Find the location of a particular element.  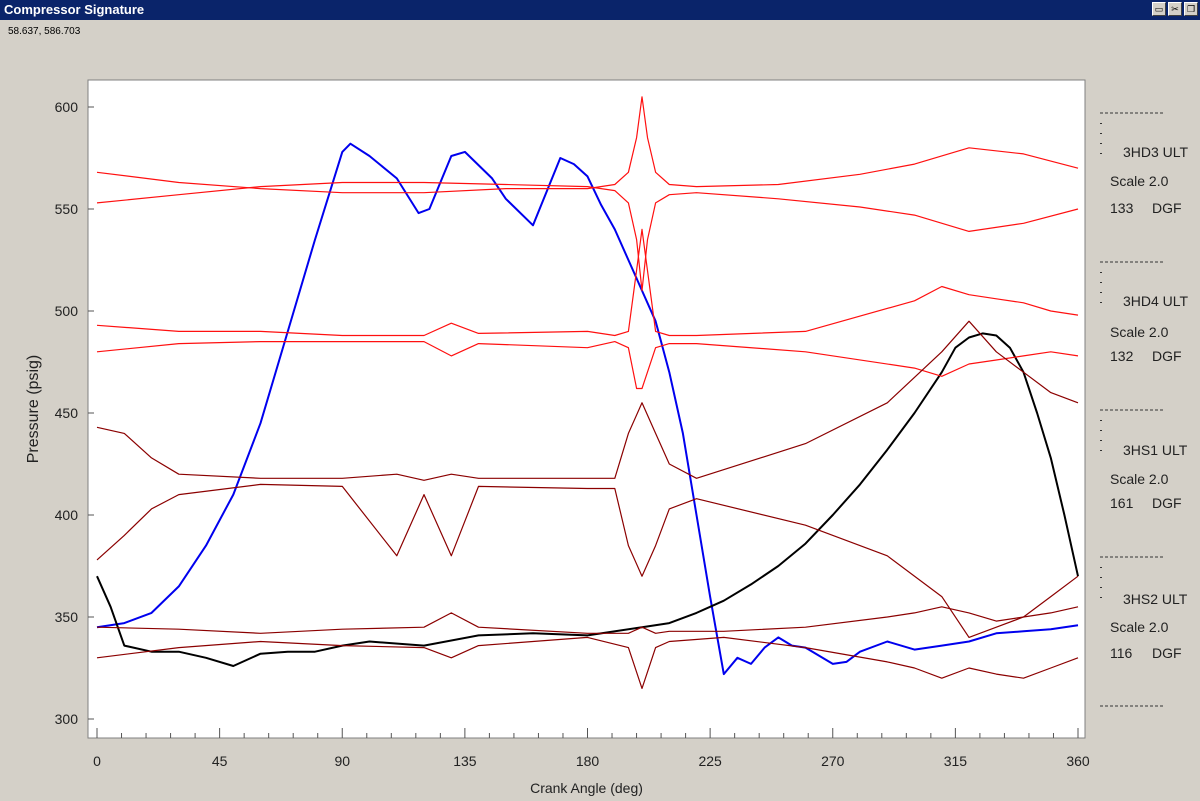

x-axis-label: Crank Angle (deg) is located at coordinates (586, 788).